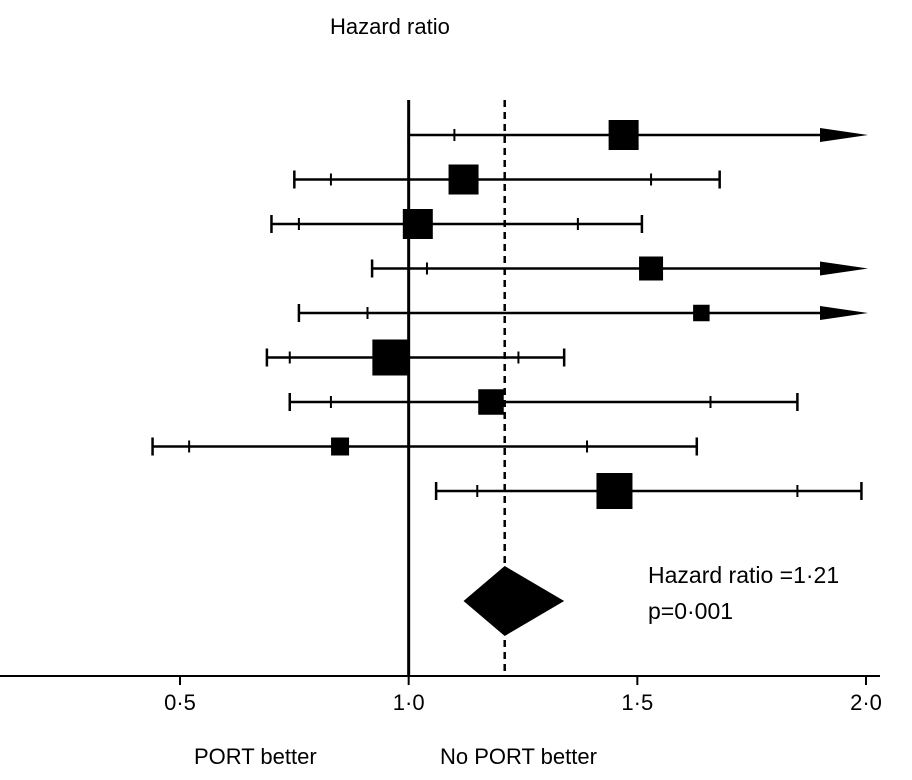 The height and width of the screenshot is (780, 912). I want to click on pooled-hazard-ratio-label: Hazard ratio =1·21, so click(744, 575).